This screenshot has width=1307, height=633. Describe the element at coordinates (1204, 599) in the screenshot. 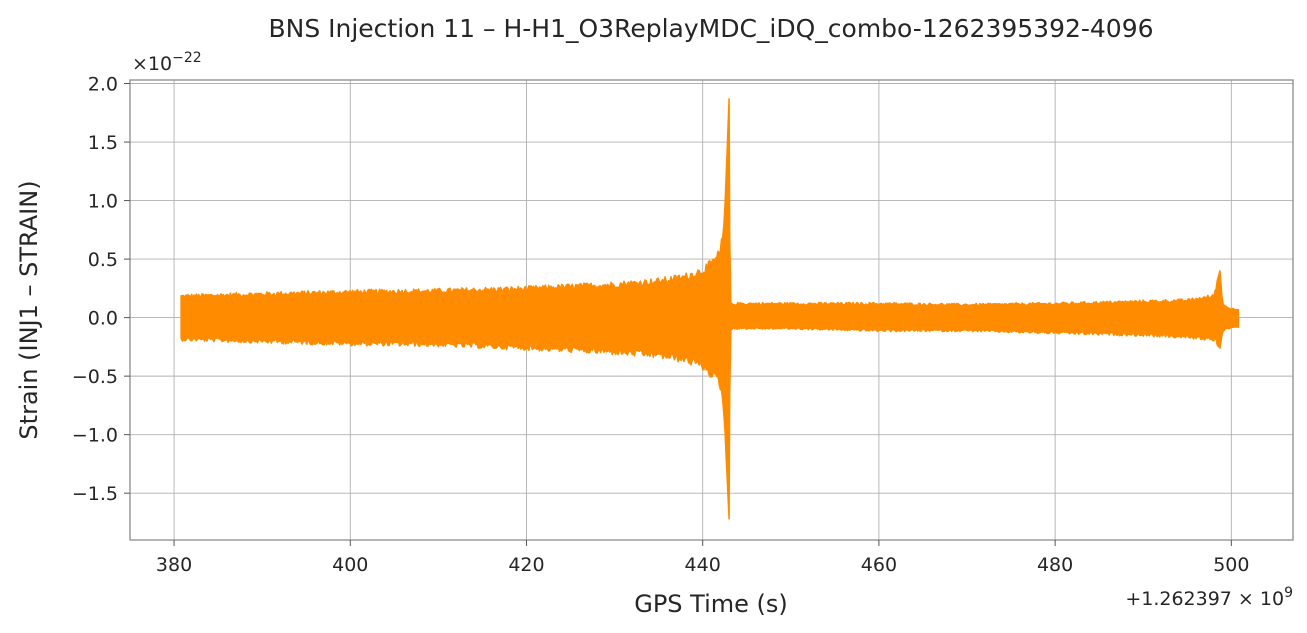

I see `x-offset-base: +1.262397 × 10` at that location.